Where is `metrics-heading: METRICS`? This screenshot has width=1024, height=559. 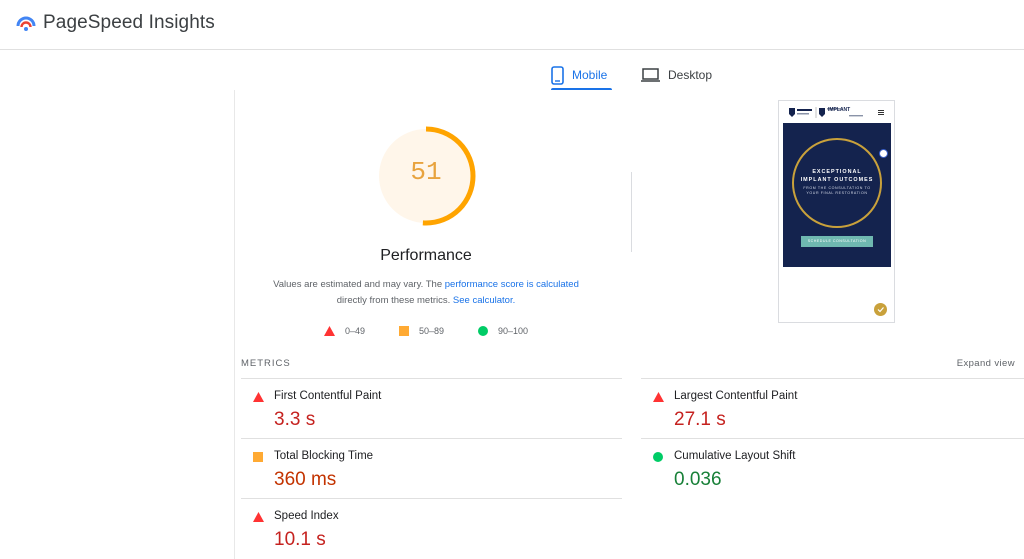 metrics-heading: METRICS is located at coordinates (266, 363).